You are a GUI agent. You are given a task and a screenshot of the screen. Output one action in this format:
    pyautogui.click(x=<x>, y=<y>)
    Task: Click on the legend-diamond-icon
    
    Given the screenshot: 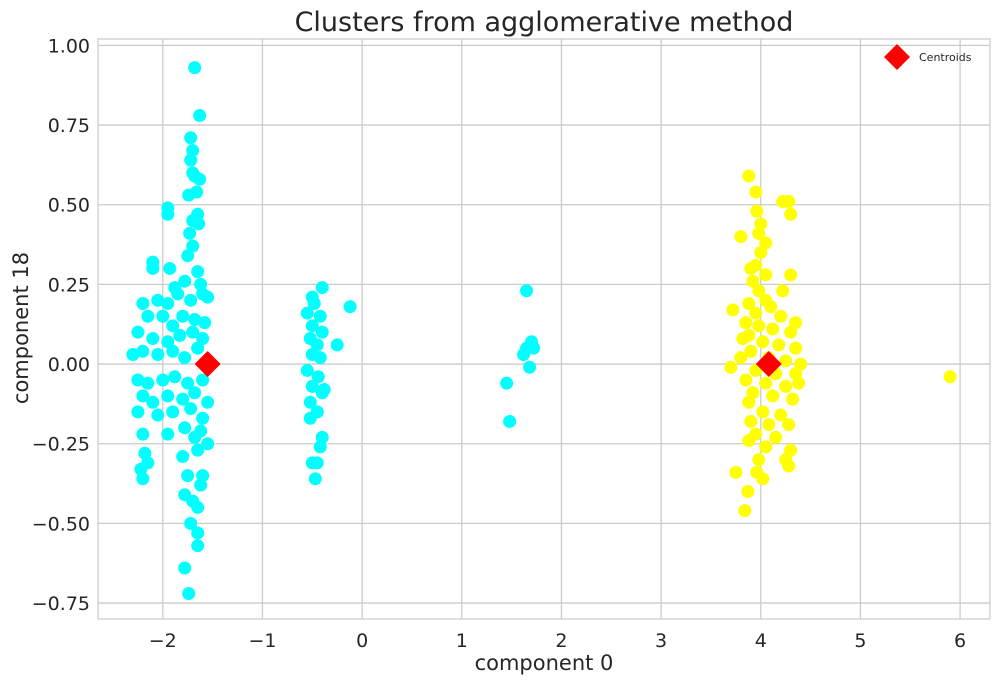 What is the action you would take?
    pyautogui.click(x=897, y=57)
    